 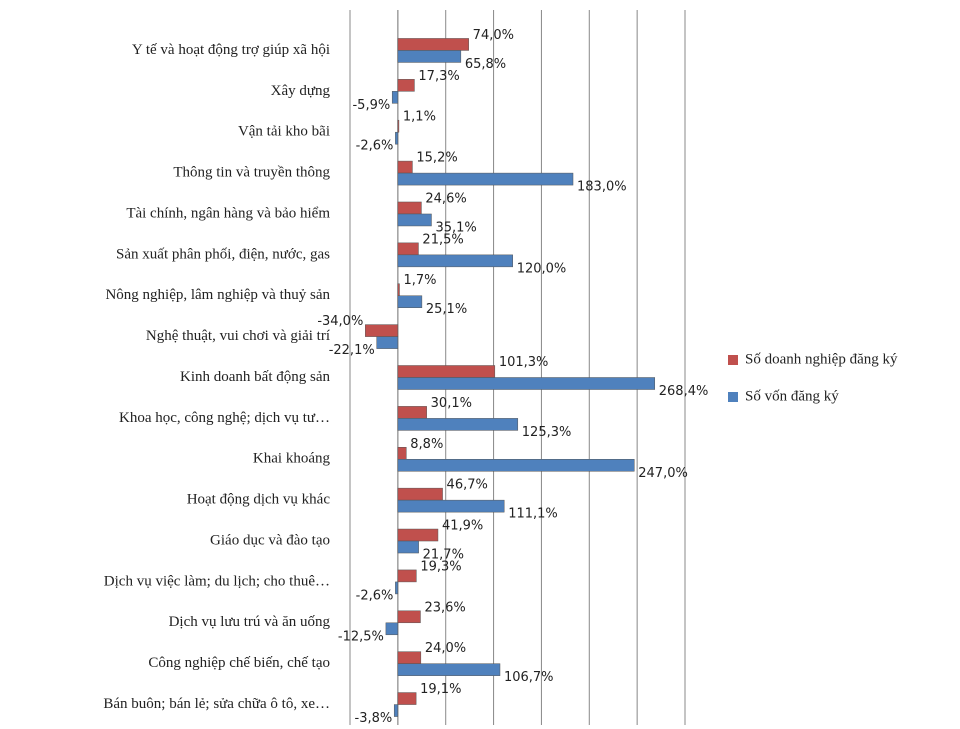 I want to click on data-label: 19,1%, so click(x=440, y=689).